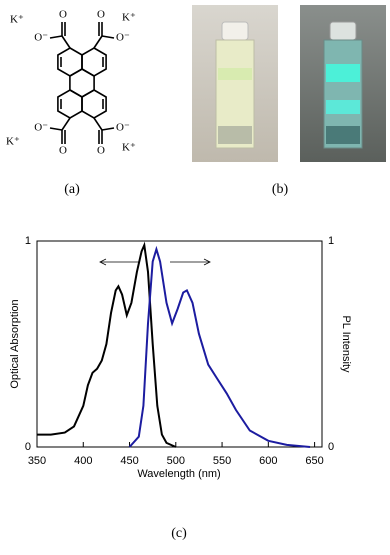  What do you see at coordinates (72, 189) in the screenshot?
I see `panel-label: (a)` at bounding box center [72, 189].